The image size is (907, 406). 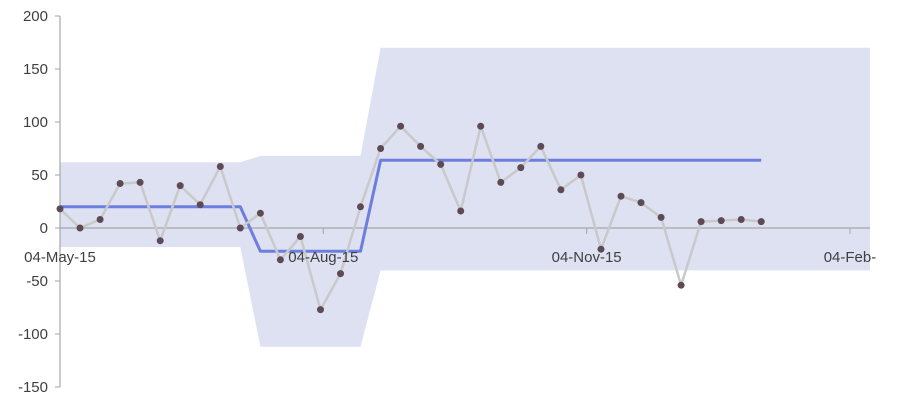 I want to click on y-tick-label: -50, so click(x=37, y=281).